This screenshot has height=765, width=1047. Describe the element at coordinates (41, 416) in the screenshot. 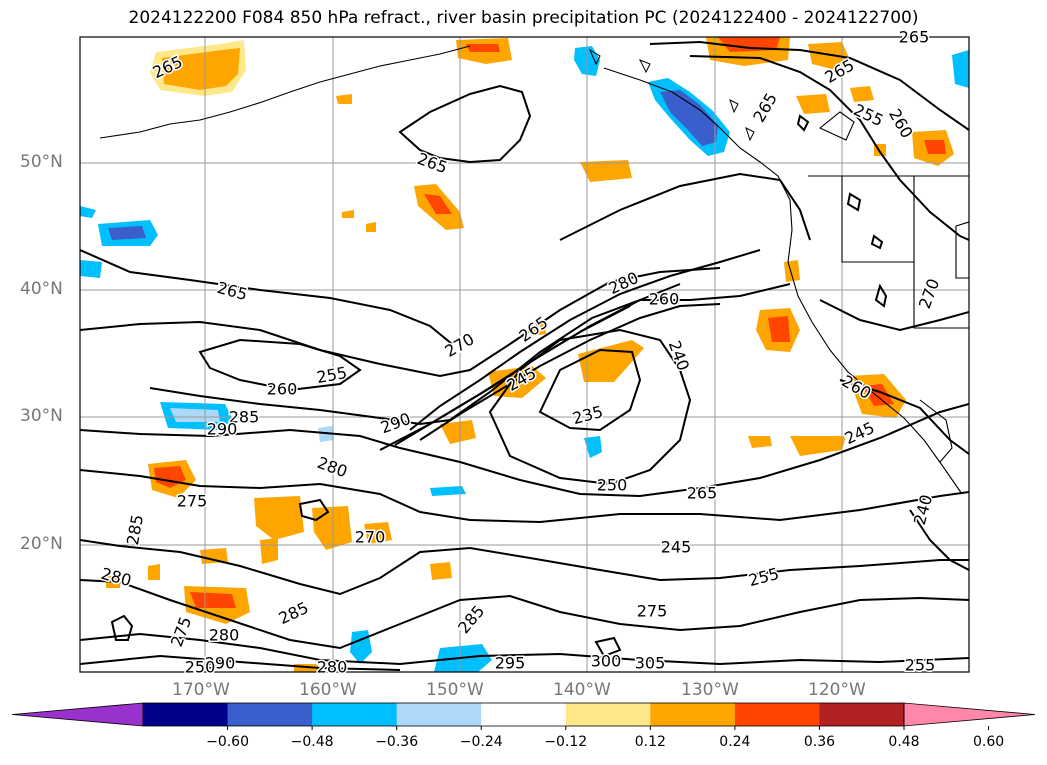

I see `lat-label-30n: 30°N` at that location.